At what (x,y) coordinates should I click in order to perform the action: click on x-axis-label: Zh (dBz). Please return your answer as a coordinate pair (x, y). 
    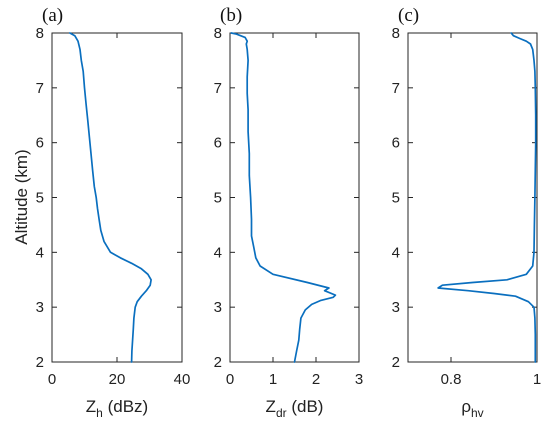
    Looking at the image, I should click on (117, 408).